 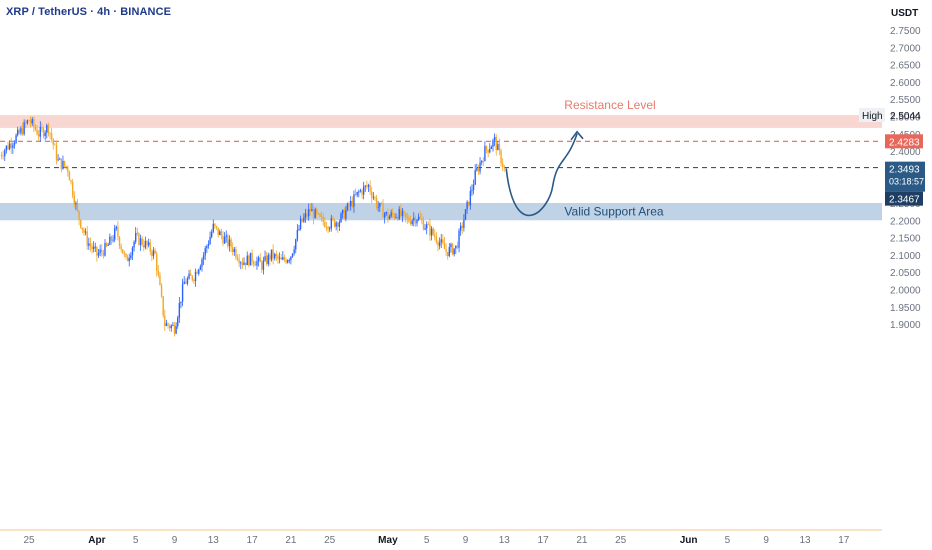 What do you see at coordinates (427, 540) in the screenshot?
I see `date-tick-label: 5` at bounding box center [427, 540].